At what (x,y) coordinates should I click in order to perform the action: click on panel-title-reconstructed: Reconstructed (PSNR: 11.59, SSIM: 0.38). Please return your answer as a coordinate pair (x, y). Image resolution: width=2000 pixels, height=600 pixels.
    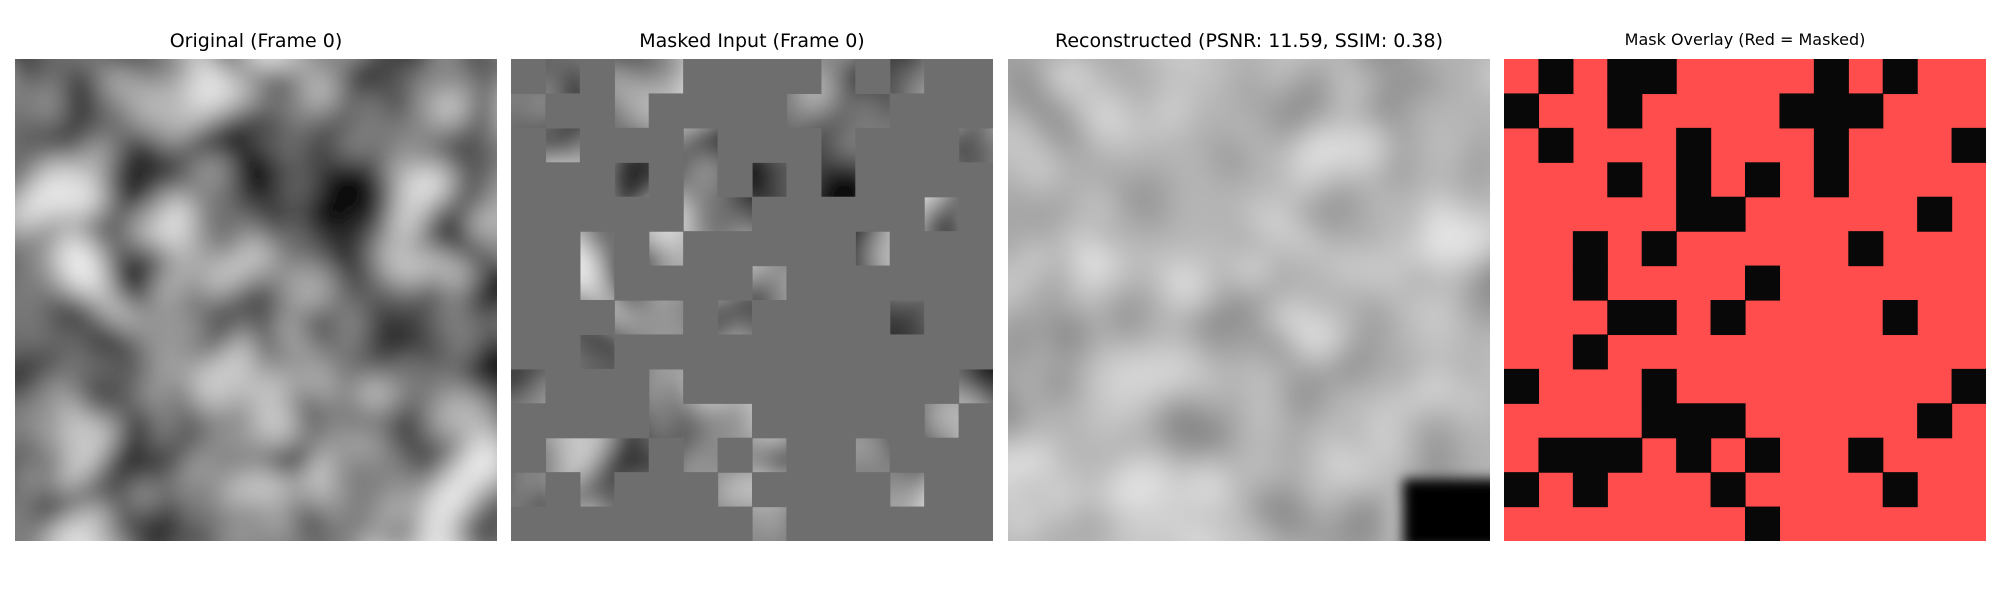
    Looking at the image, I should click on (1249, 41).